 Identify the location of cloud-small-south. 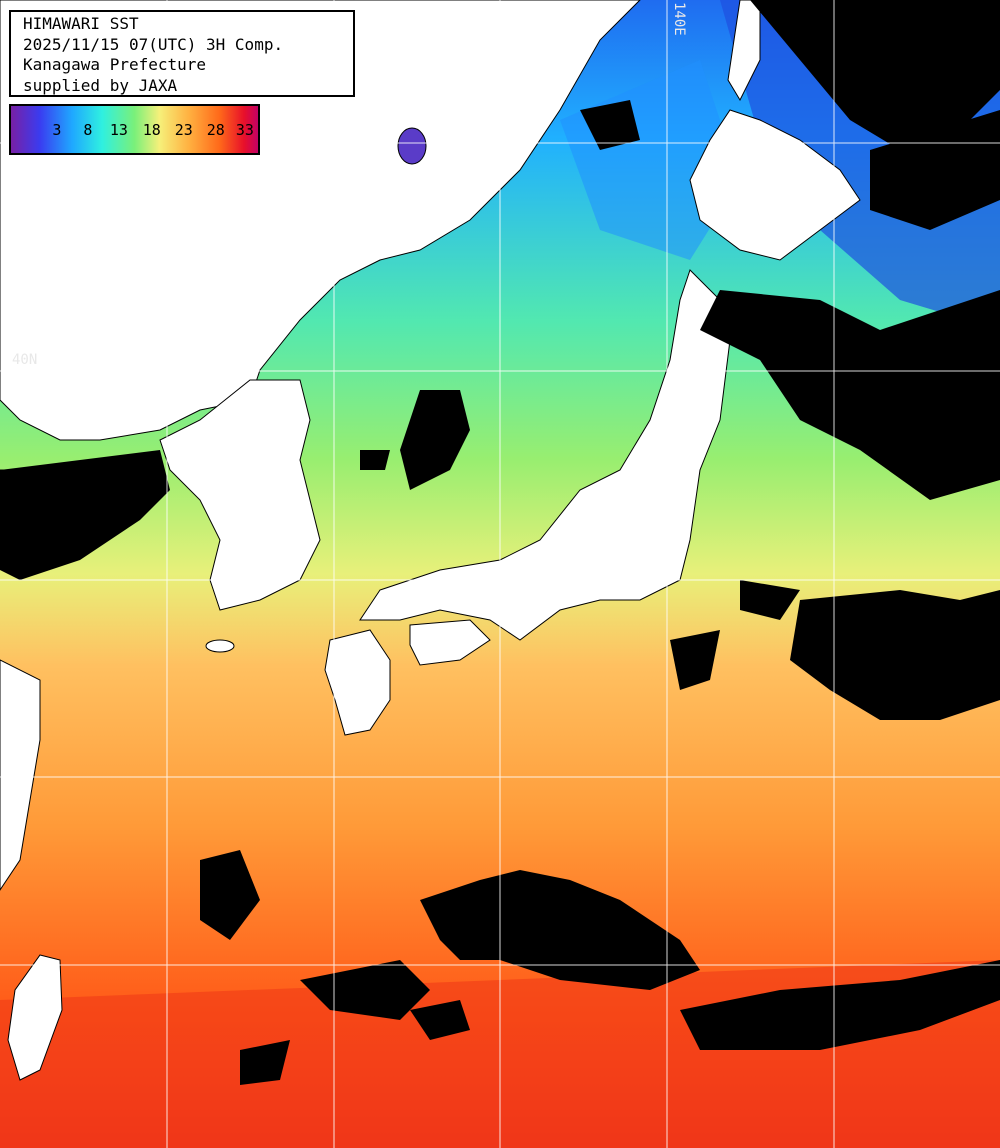
(440, 1020).